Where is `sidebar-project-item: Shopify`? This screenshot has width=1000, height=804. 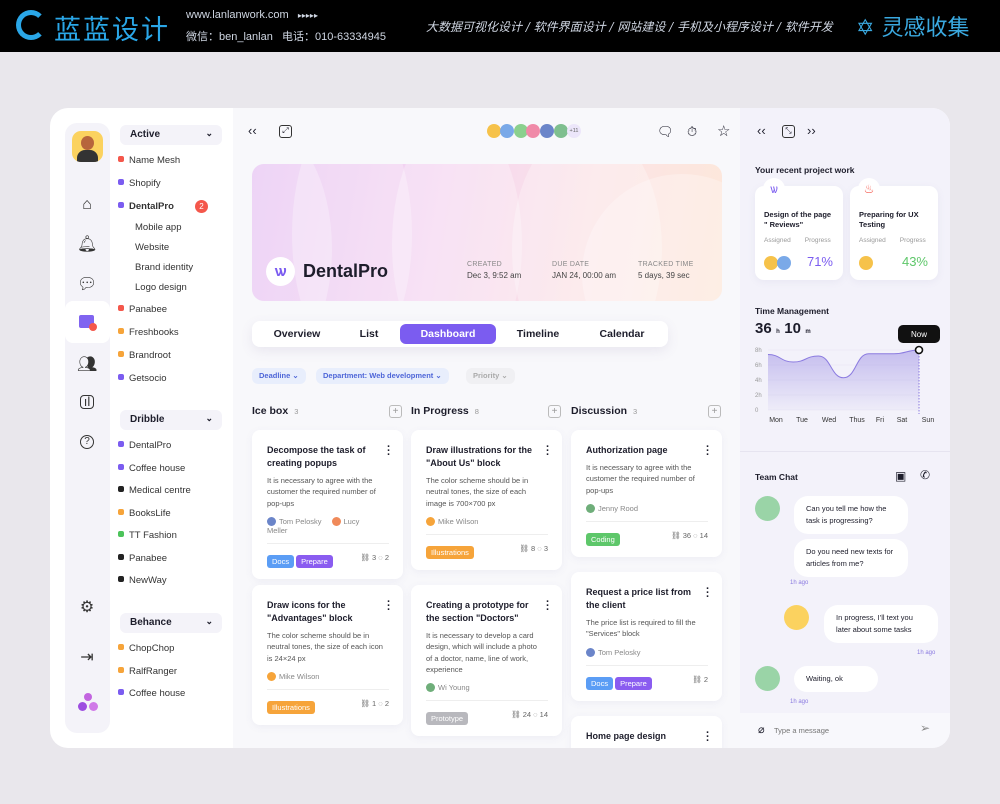 sidebar-project-item: Shopify is located at coordinates (139, 183).